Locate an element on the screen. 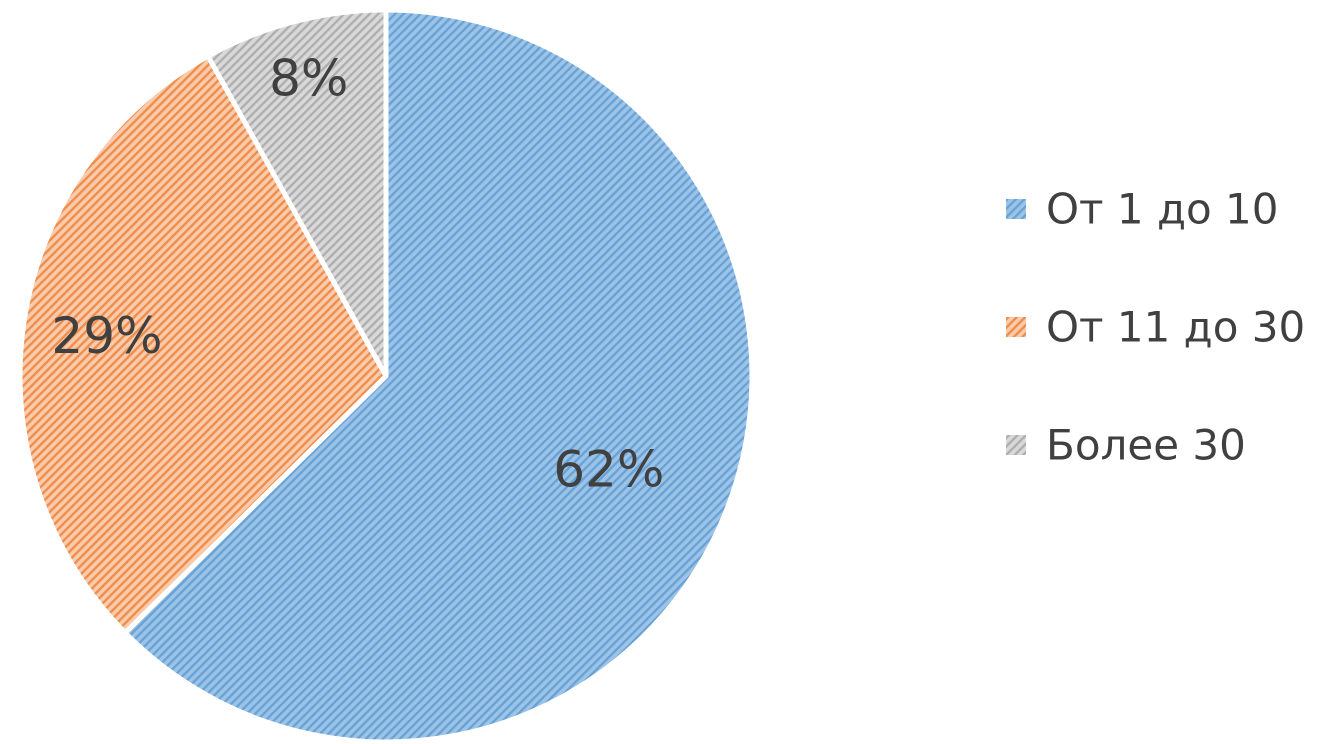  data-label-2: 29% is located at coordinates (106, 336).